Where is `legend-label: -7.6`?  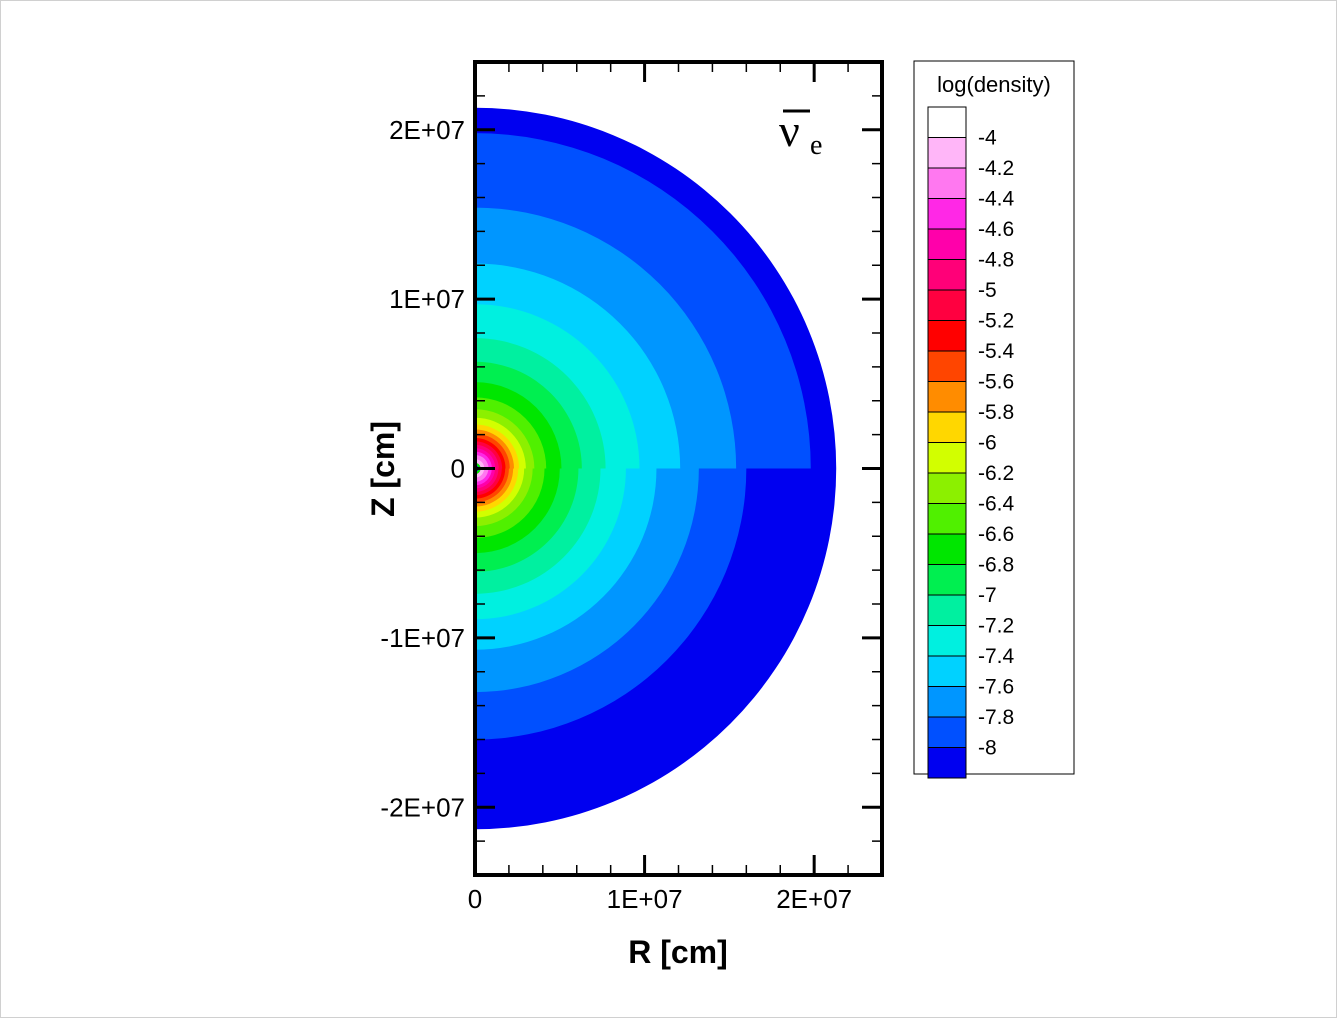 legend-label: -7.6 is located at coordinates (996, 687).